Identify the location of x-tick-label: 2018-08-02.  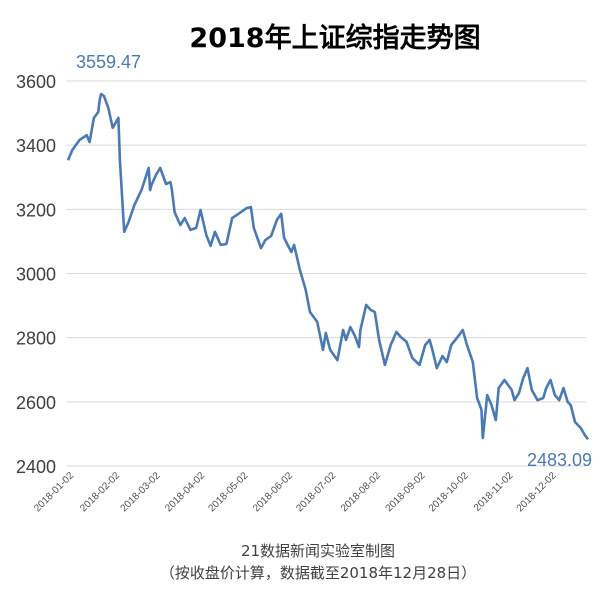
(361, 492).